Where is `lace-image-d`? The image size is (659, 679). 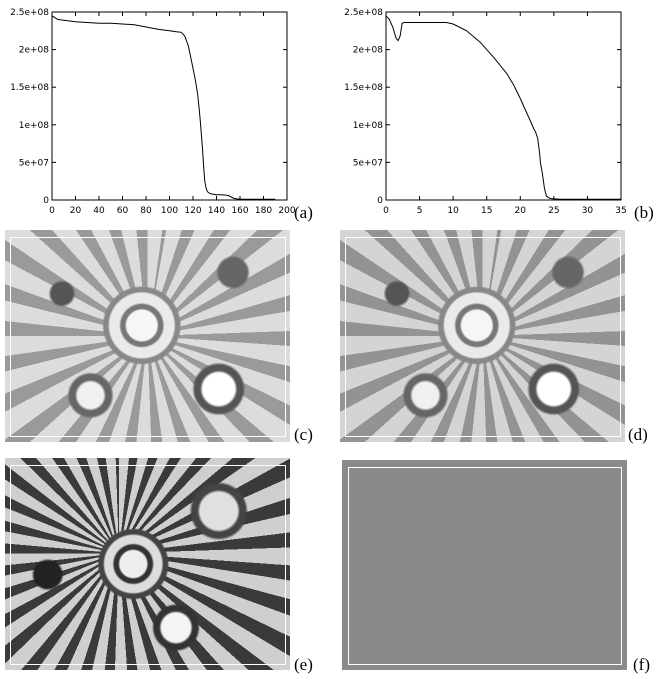 lace-image-d is located at coordinates (482, 336).